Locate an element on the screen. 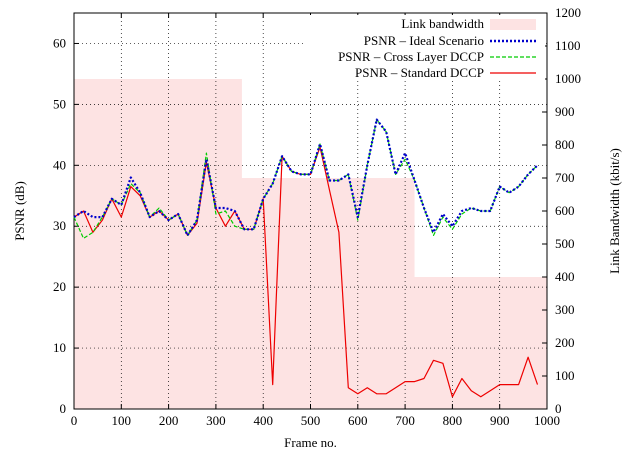 The width and height of the screenshot is (636, 452). legend-label-standard: PSNR – Standard DCCP is located at coordinates (419, 72).